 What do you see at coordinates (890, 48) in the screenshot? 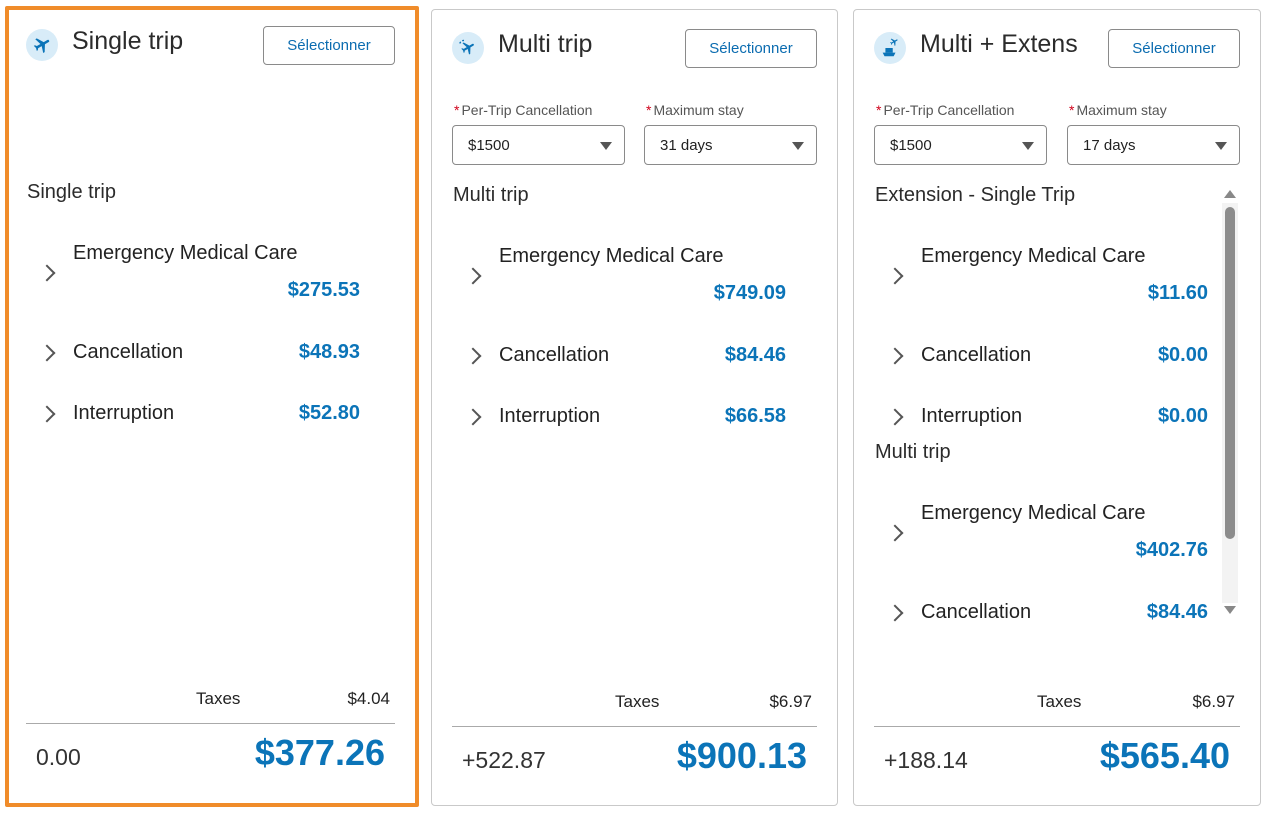
I see `cruise-plane-icon` at bounding box center [890, 48].